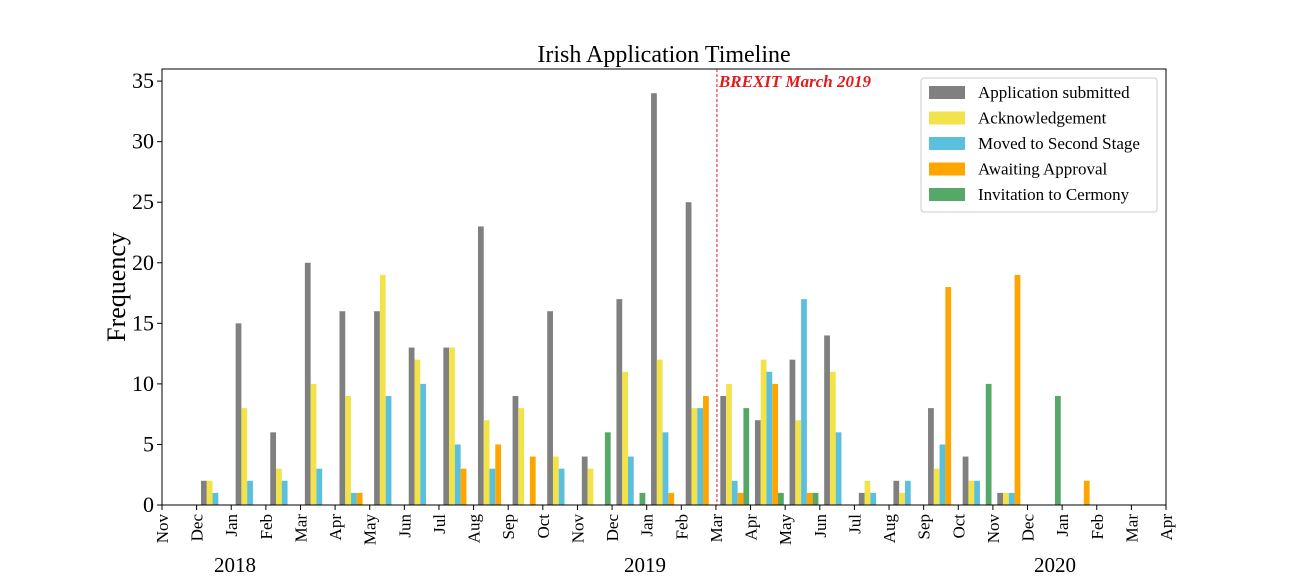 This screenshot has width=1296, height=576. Describe the element at coordinates (1059, 143) in the screenshot. I see `legend-entry: Moved to Second Stage` at that location.